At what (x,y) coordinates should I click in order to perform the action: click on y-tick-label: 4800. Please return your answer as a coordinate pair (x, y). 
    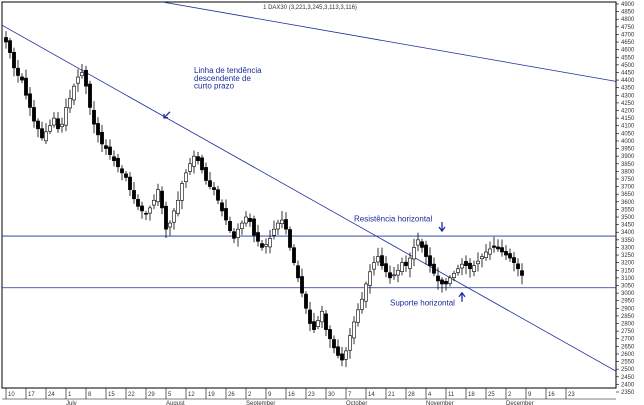
    Looking at the image, I should click on (628, 20).